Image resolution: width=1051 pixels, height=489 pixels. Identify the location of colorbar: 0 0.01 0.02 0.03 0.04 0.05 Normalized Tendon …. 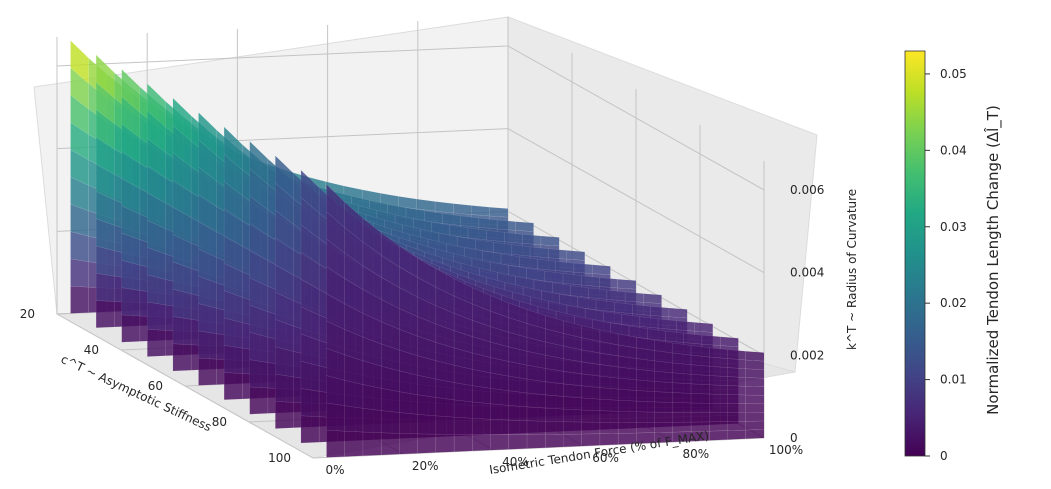
(953, 256).